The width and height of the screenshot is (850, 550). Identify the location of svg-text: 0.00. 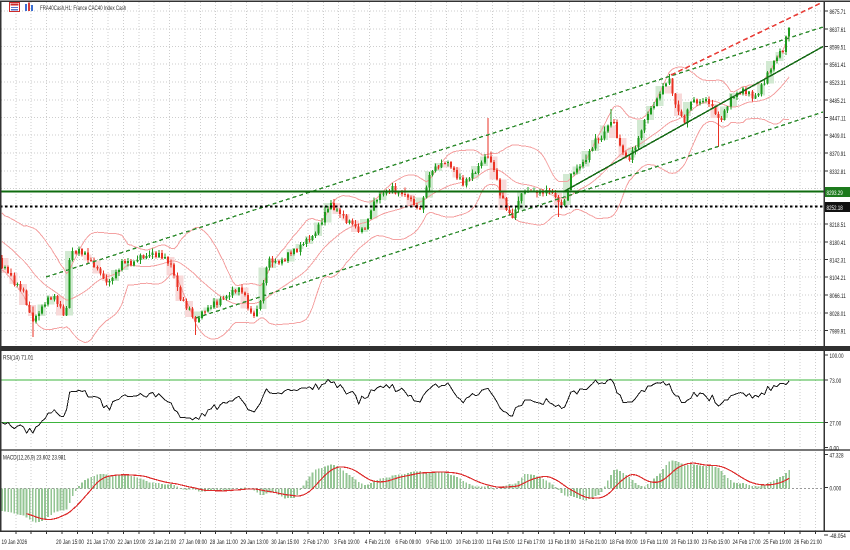
(835, 449).